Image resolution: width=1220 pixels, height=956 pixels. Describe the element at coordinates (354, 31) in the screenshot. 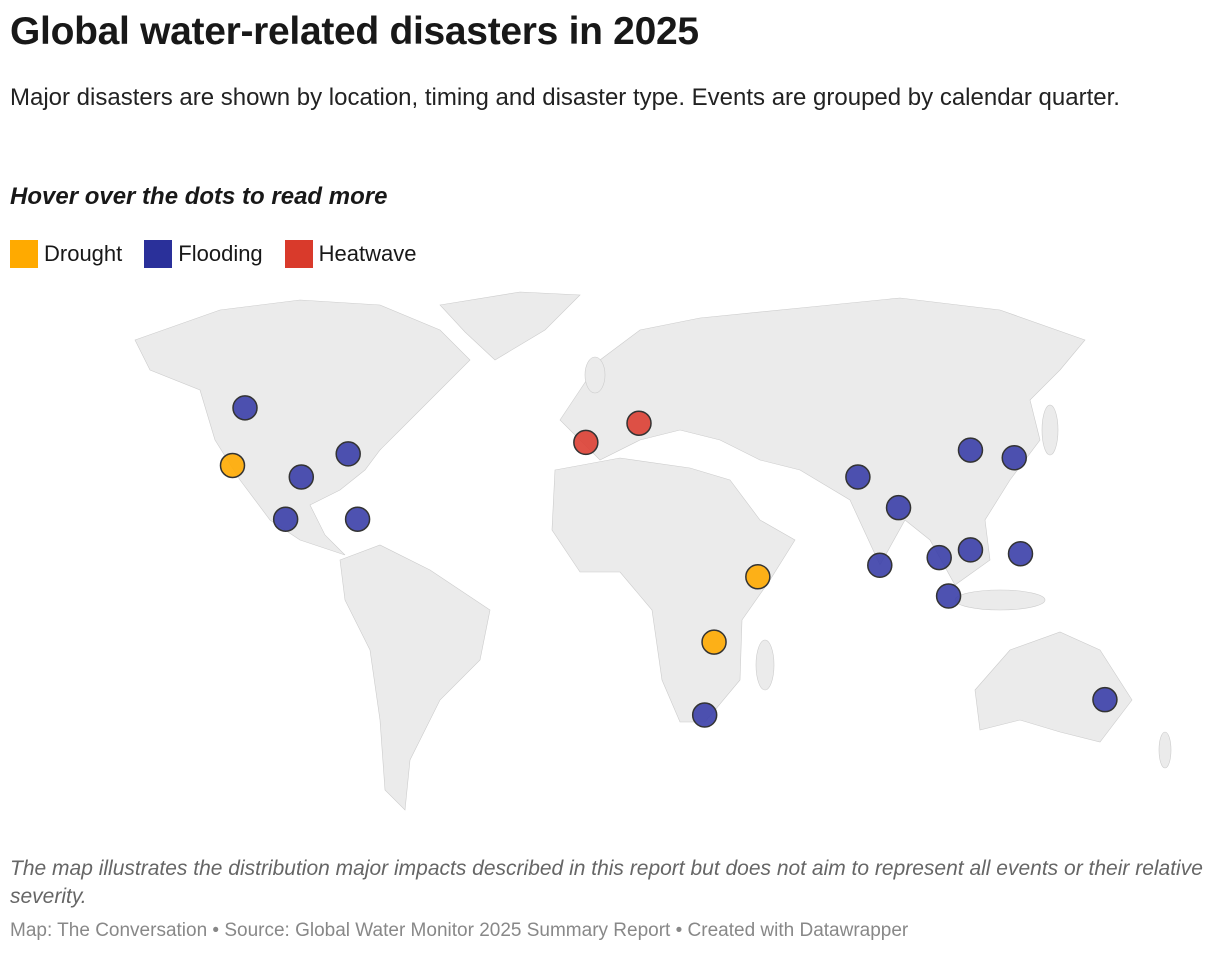

I see `page-title: Global water-related disasters in 2025` at that location.